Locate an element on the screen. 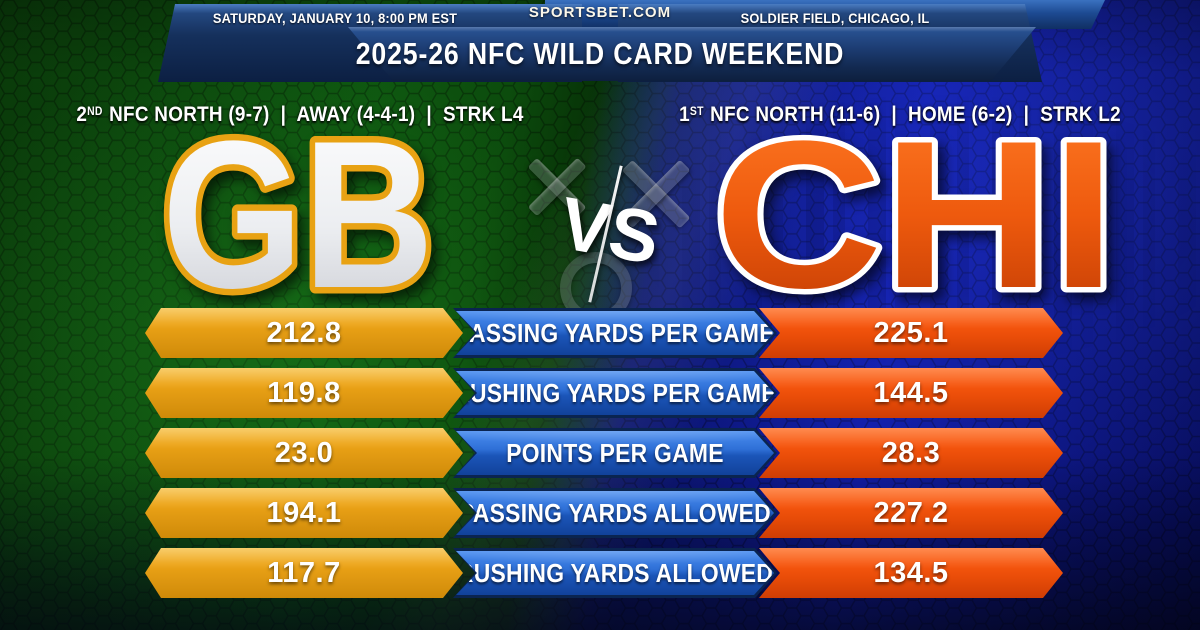 The height and width of the screenshot is (630, 1200). stat-right-value-bar: 28.3 is located at coordinates (911, 453).